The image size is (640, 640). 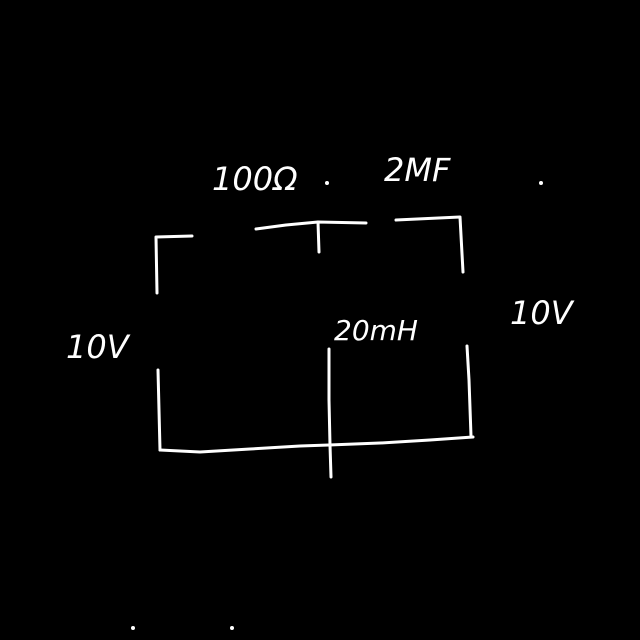 What do you see at coordinates (542, 313) in the screenshot?
I see `source-right-label: 10V` at bounding box center [542, 313].